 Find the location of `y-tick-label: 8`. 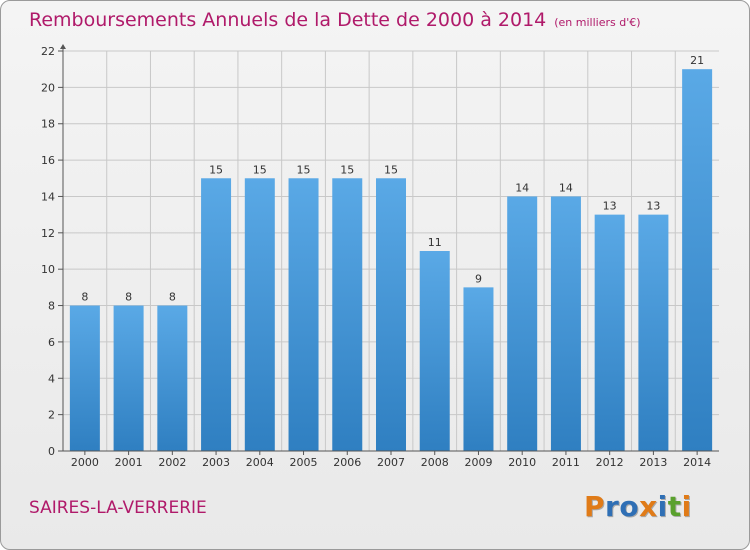

y-tick-label: 8 is located at coordinates (51, 306).